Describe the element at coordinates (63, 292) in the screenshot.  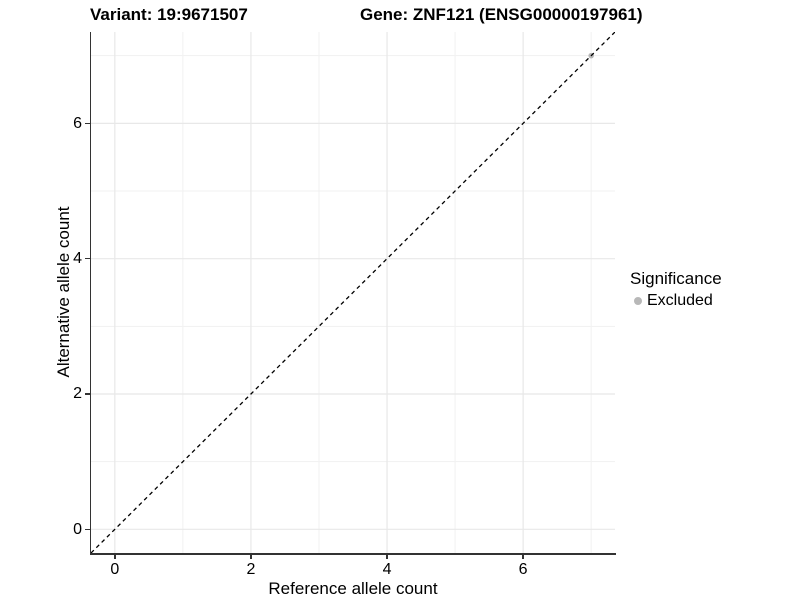
I see `y-axis-title: Alternative allele count` at that location.